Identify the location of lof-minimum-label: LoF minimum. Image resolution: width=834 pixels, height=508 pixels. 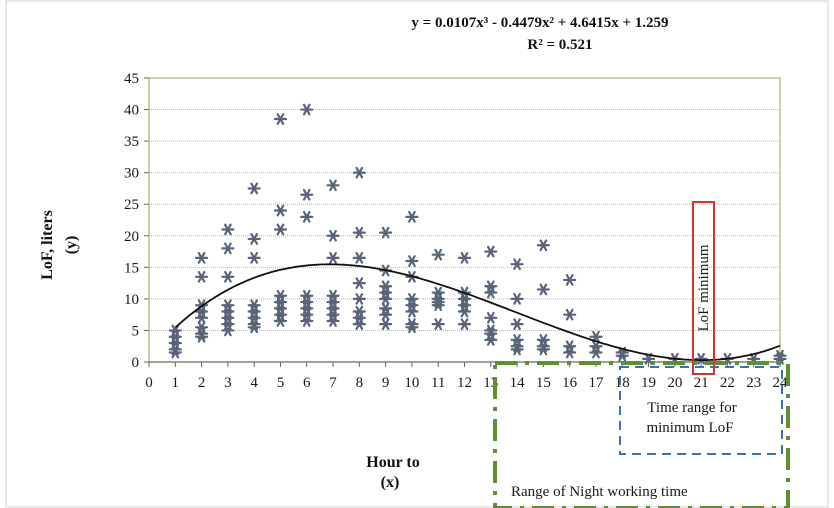
(704, 287).